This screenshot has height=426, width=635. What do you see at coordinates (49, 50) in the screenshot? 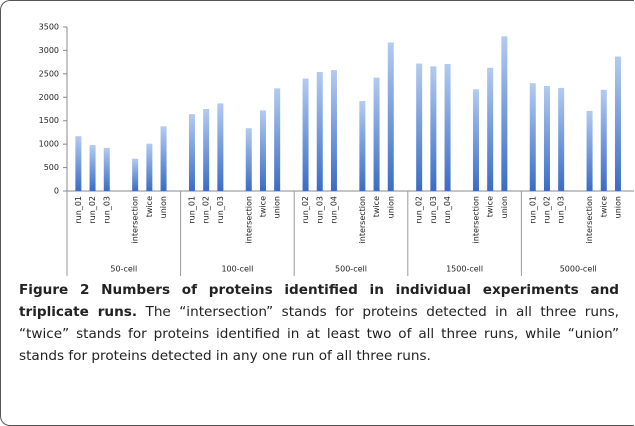
I see `y-tick-label: 3000` at bounding box center [49, 50].